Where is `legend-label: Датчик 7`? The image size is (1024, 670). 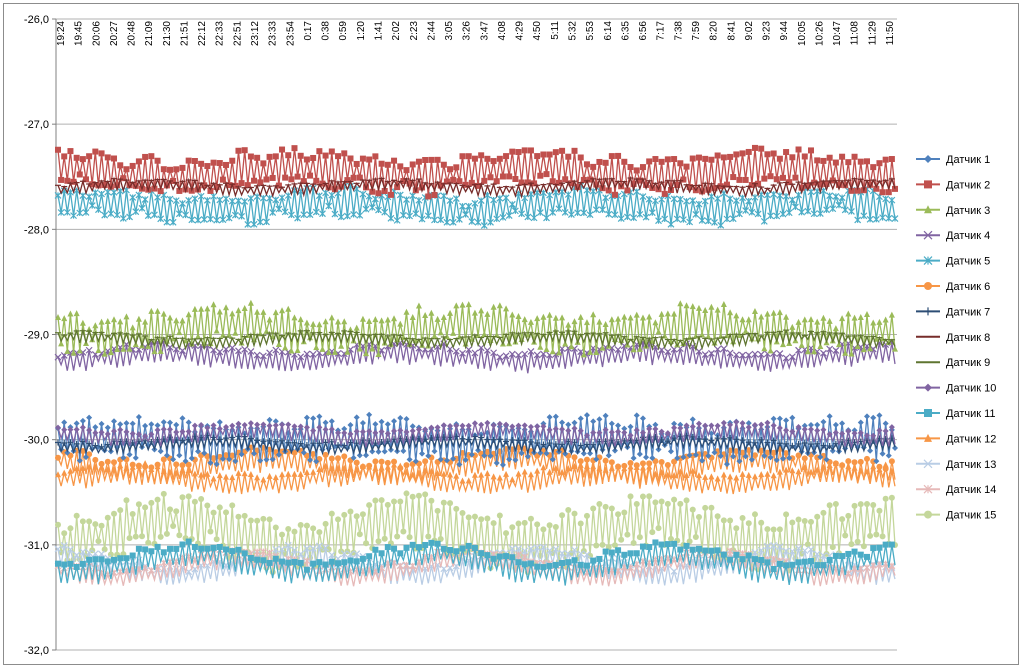
legend-label: Датчик 7 is located at coordinates (968, 312).